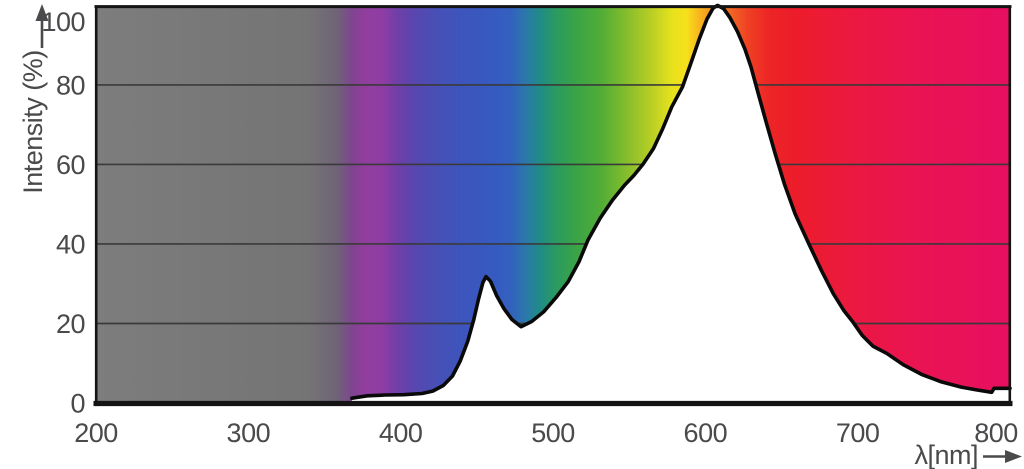 The width and height of the screenshot is (1024, 469). I want to click on y-axis-tick-labels: 0 20 40 60 80 100, so click(63, 213).